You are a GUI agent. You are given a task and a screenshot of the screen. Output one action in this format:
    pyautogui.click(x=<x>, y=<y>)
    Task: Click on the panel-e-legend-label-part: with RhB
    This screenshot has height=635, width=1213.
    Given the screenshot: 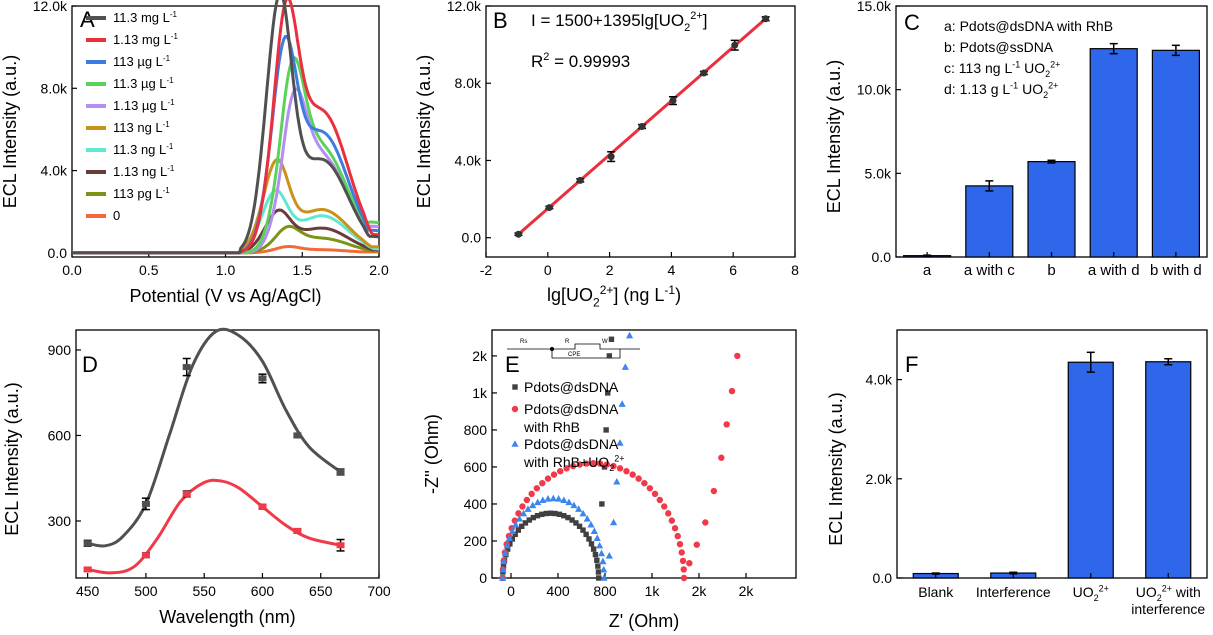 What is the action you would take?
    pyautogui.click(x=551, y=427)
    